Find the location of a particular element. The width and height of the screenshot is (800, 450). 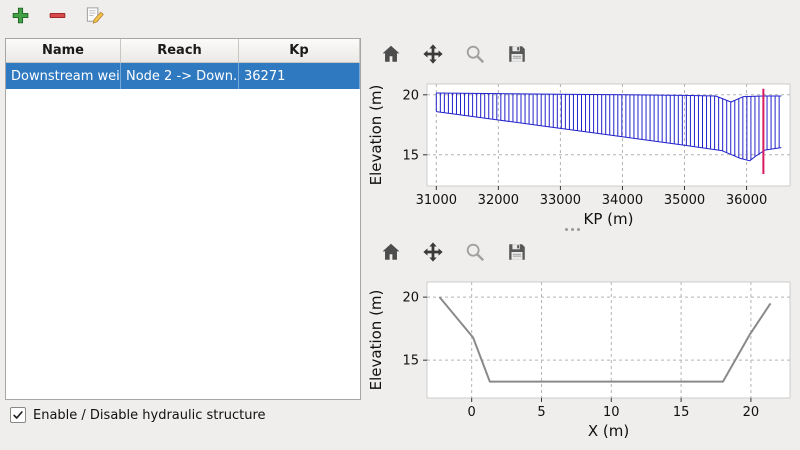

edit-structure-button is located at coordinates (94, 17).